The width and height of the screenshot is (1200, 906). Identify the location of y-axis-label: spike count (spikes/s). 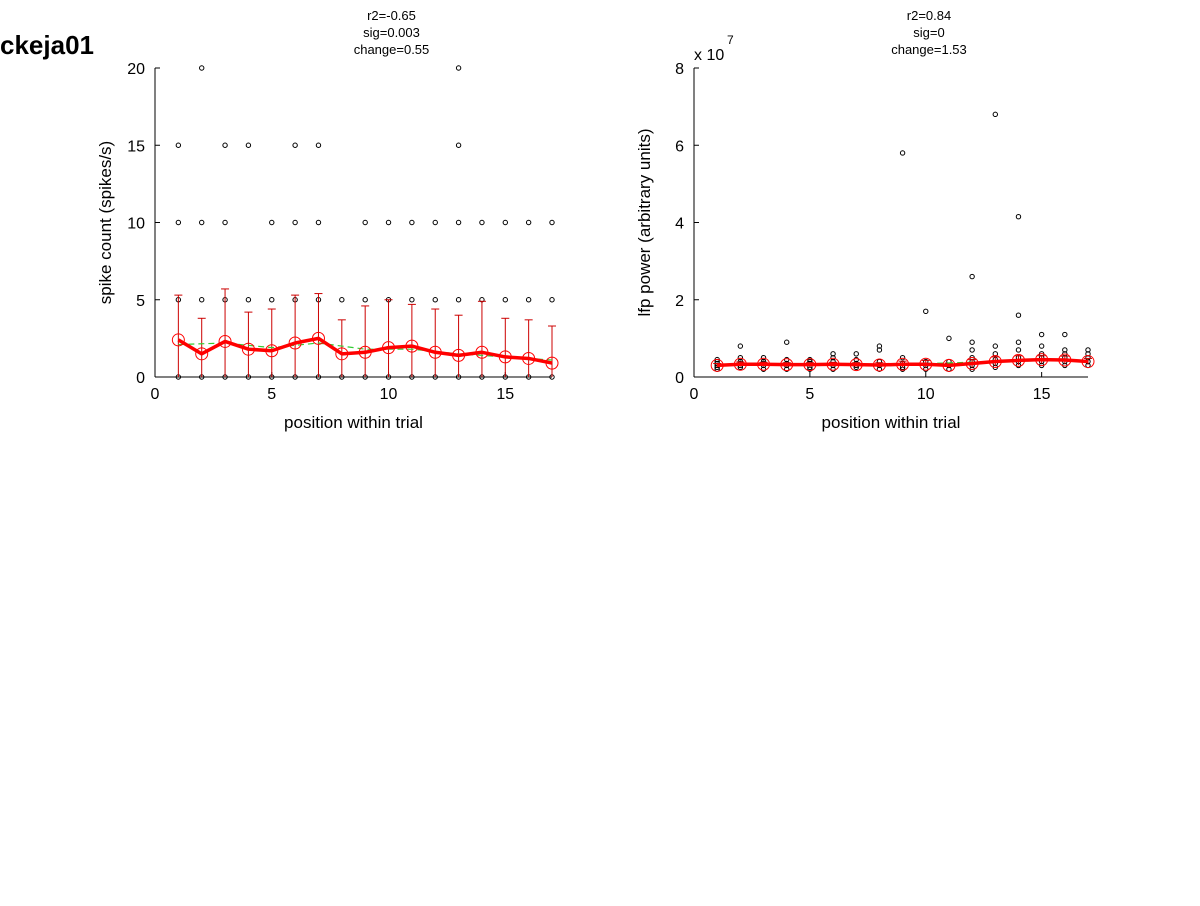
(105, 222).